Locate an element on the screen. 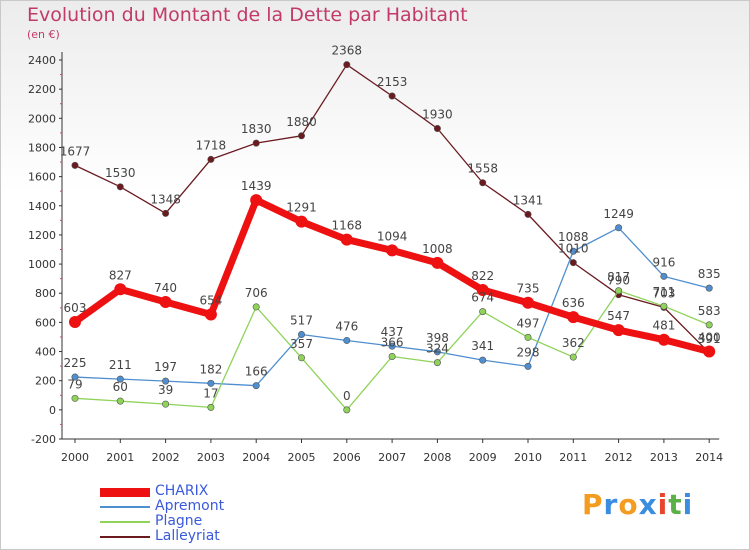 This screenshot has height=550, width=750. data-label: 324 is located at coordinates (437, 349).